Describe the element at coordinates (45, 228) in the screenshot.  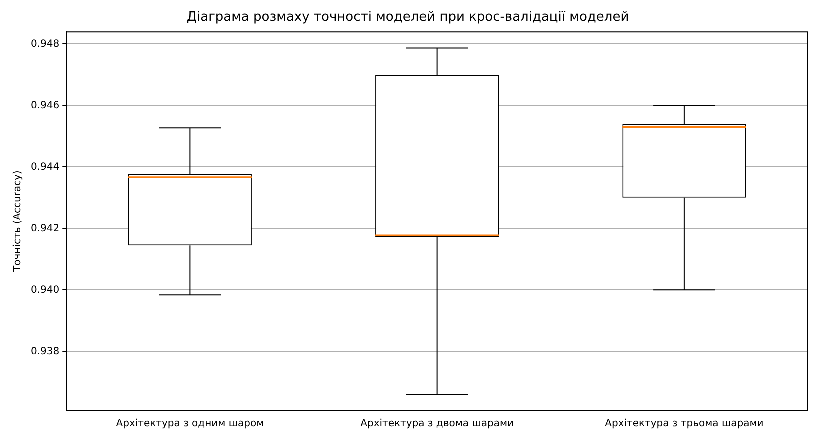
I see `y-tick-label: 0.942` at that location.